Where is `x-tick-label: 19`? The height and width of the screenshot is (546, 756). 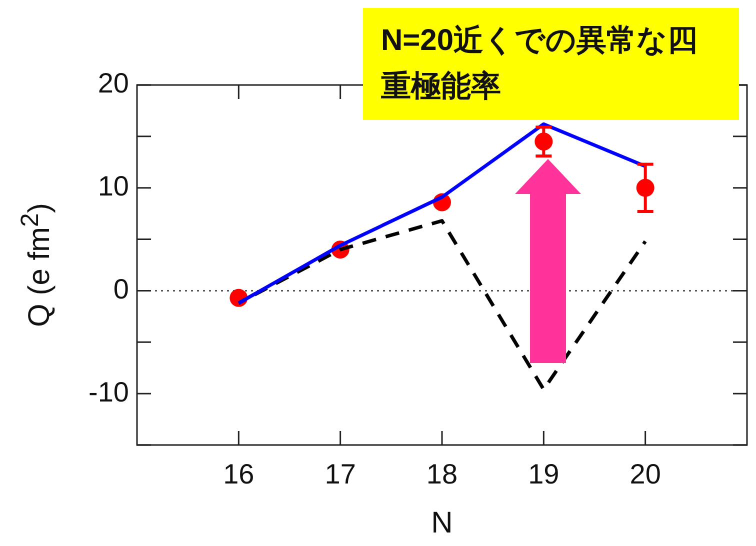 x-tick-label: 19 is located at coordinates (544, 474).